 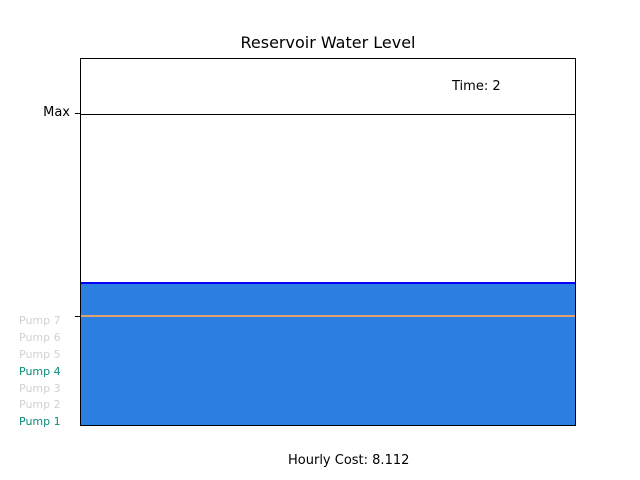 What do you see at coordinates (328, 316) in the screenshot?
I see `threshold-line` at bounding box center [328, 316].